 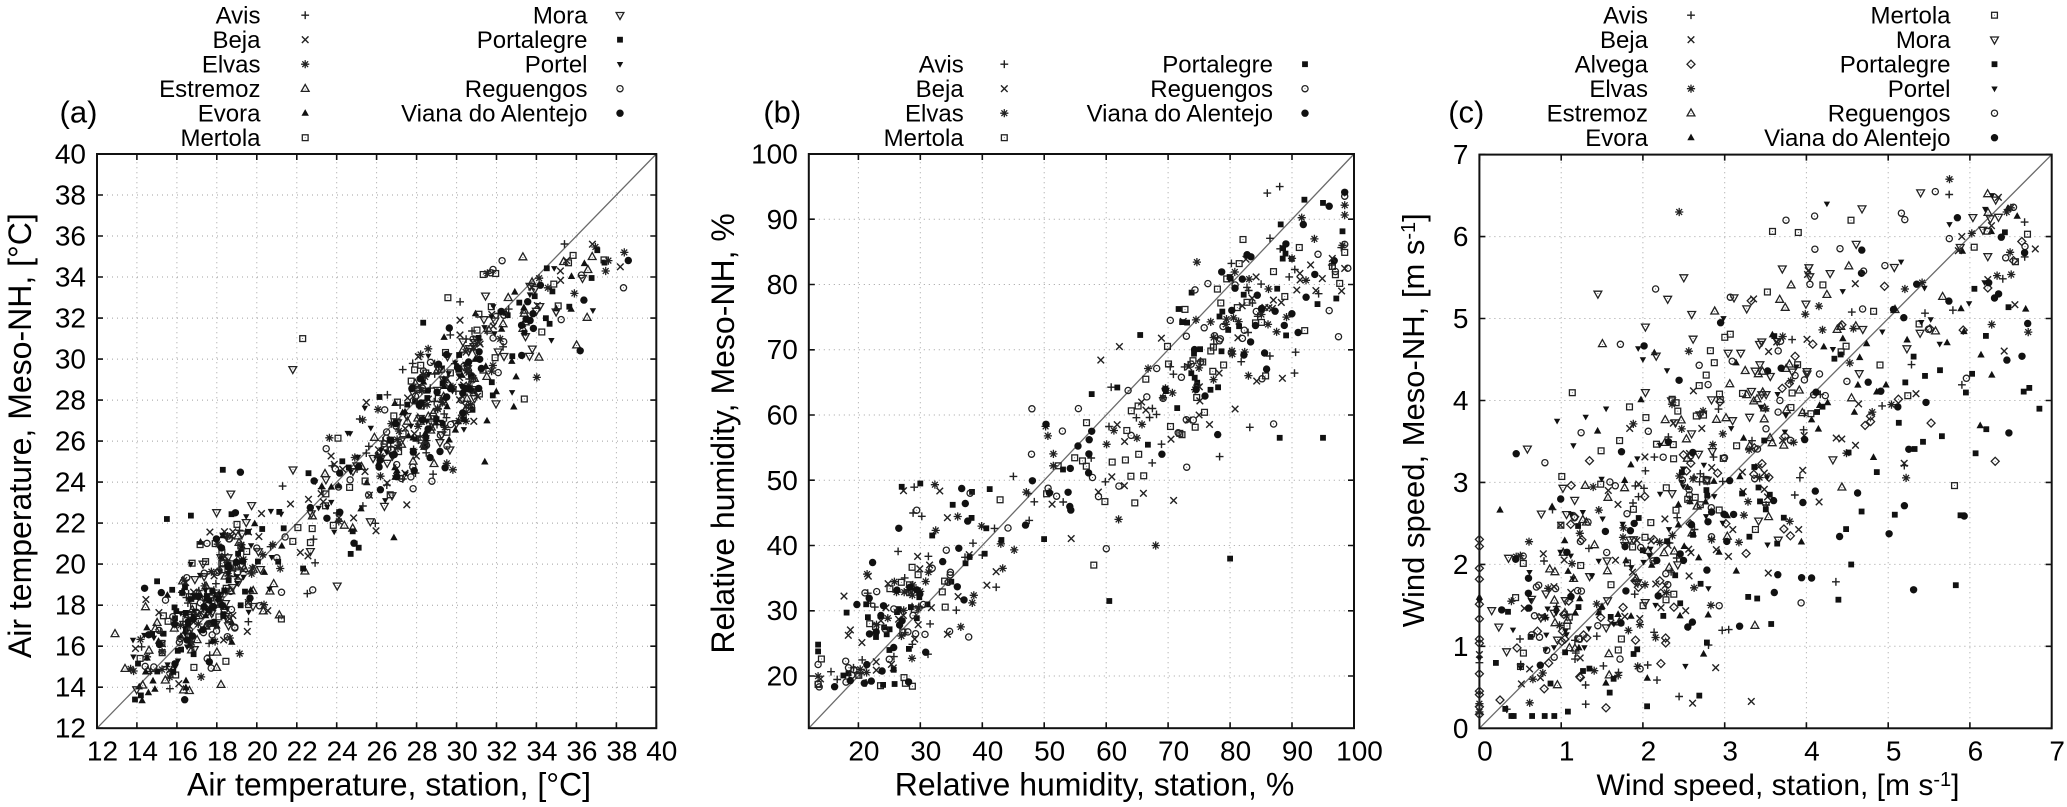 I want to click on svg-text: Relative humidity, station, %, so click(x=1095, y=785).